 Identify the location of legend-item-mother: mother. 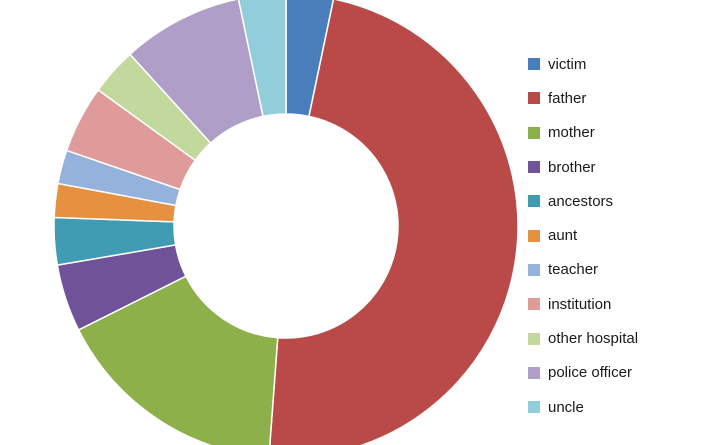
(583, 133).